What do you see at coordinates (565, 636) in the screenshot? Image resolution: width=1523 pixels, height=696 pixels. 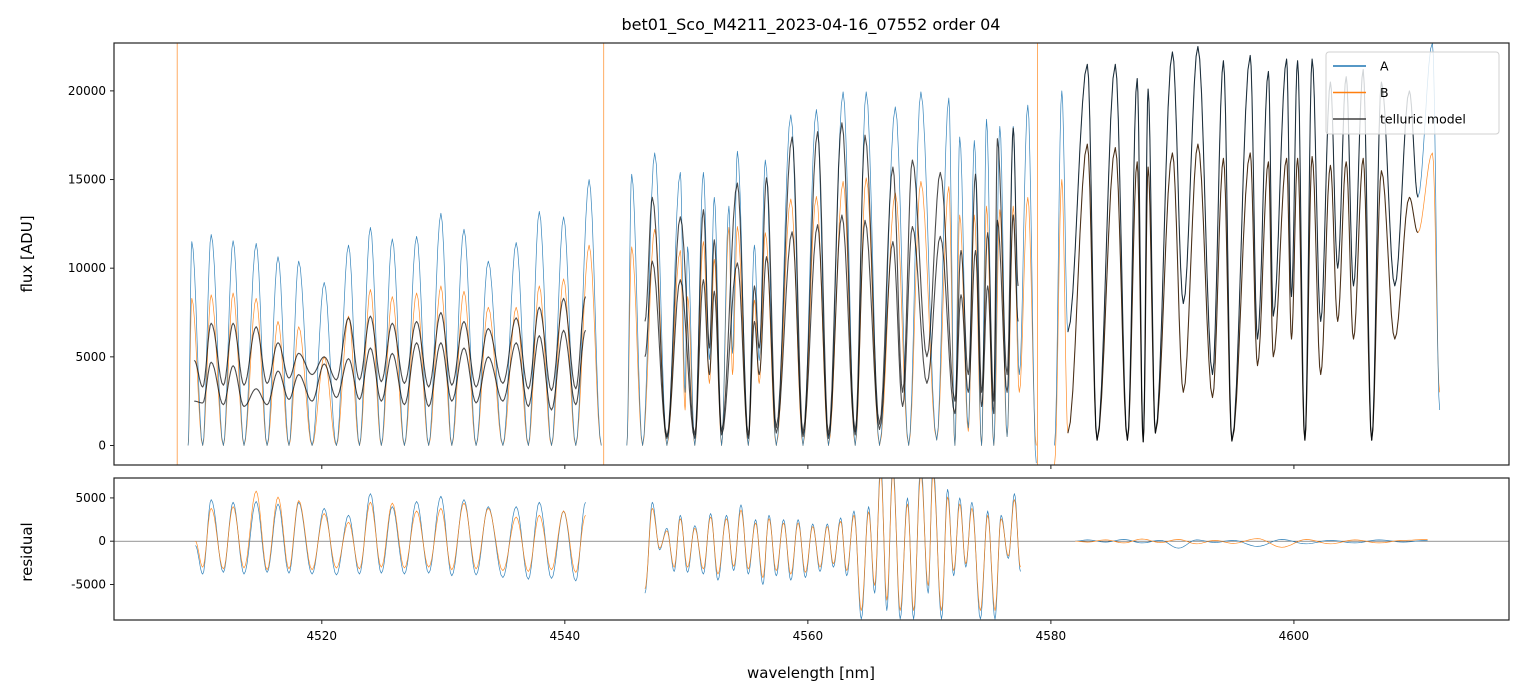 I see `x-tick-label: 4540` at bounding box center [565, 636].